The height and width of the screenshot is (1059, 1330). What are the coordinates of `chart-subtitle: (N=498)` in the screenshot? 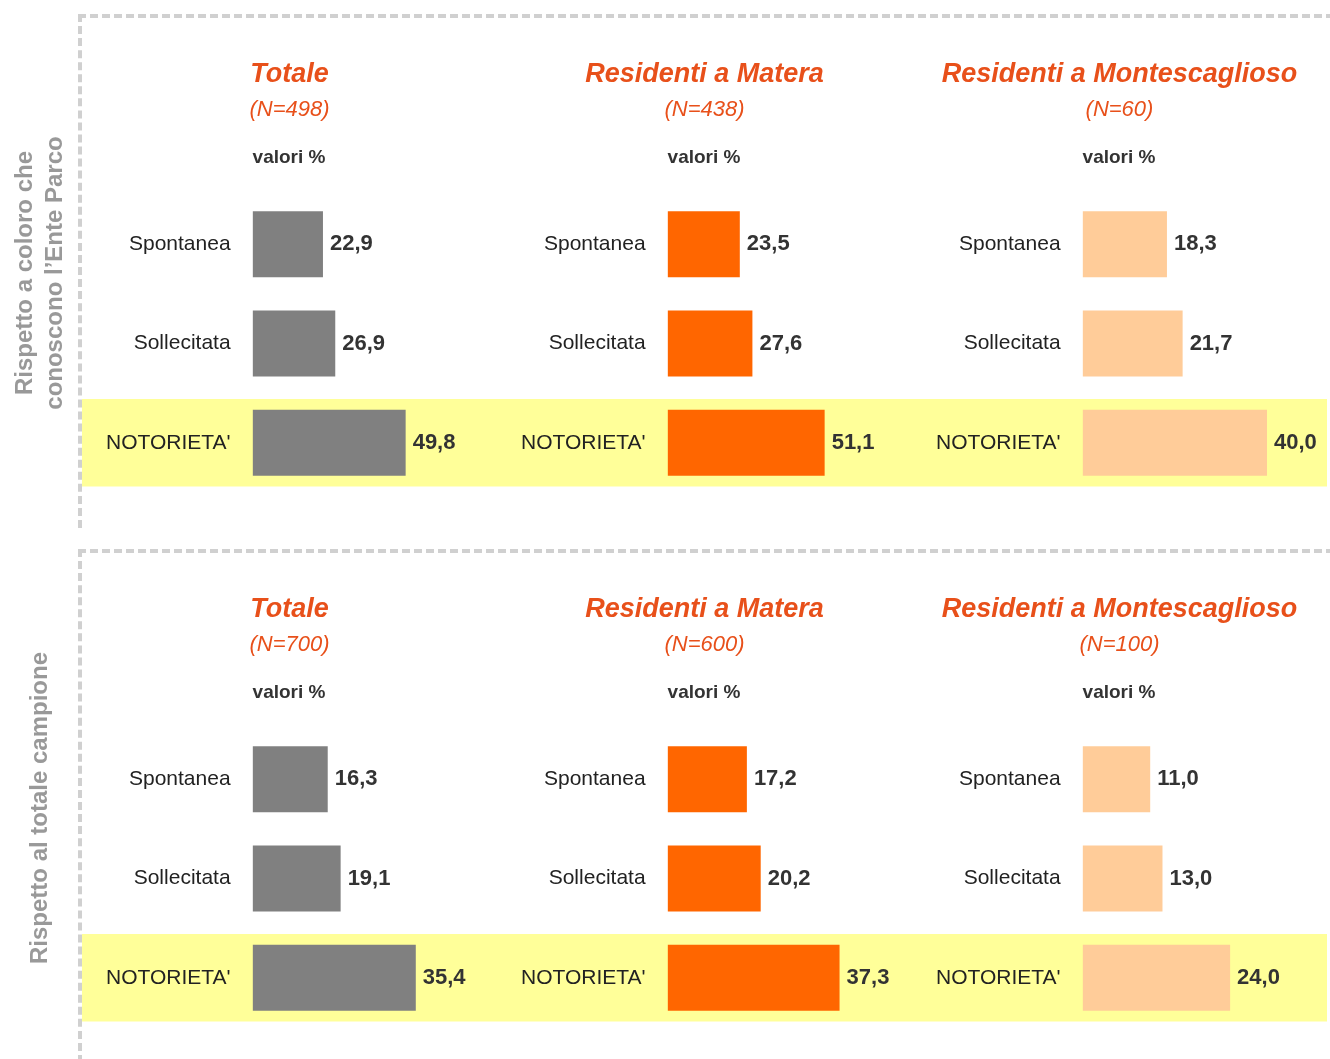 It's located at (289, 109).